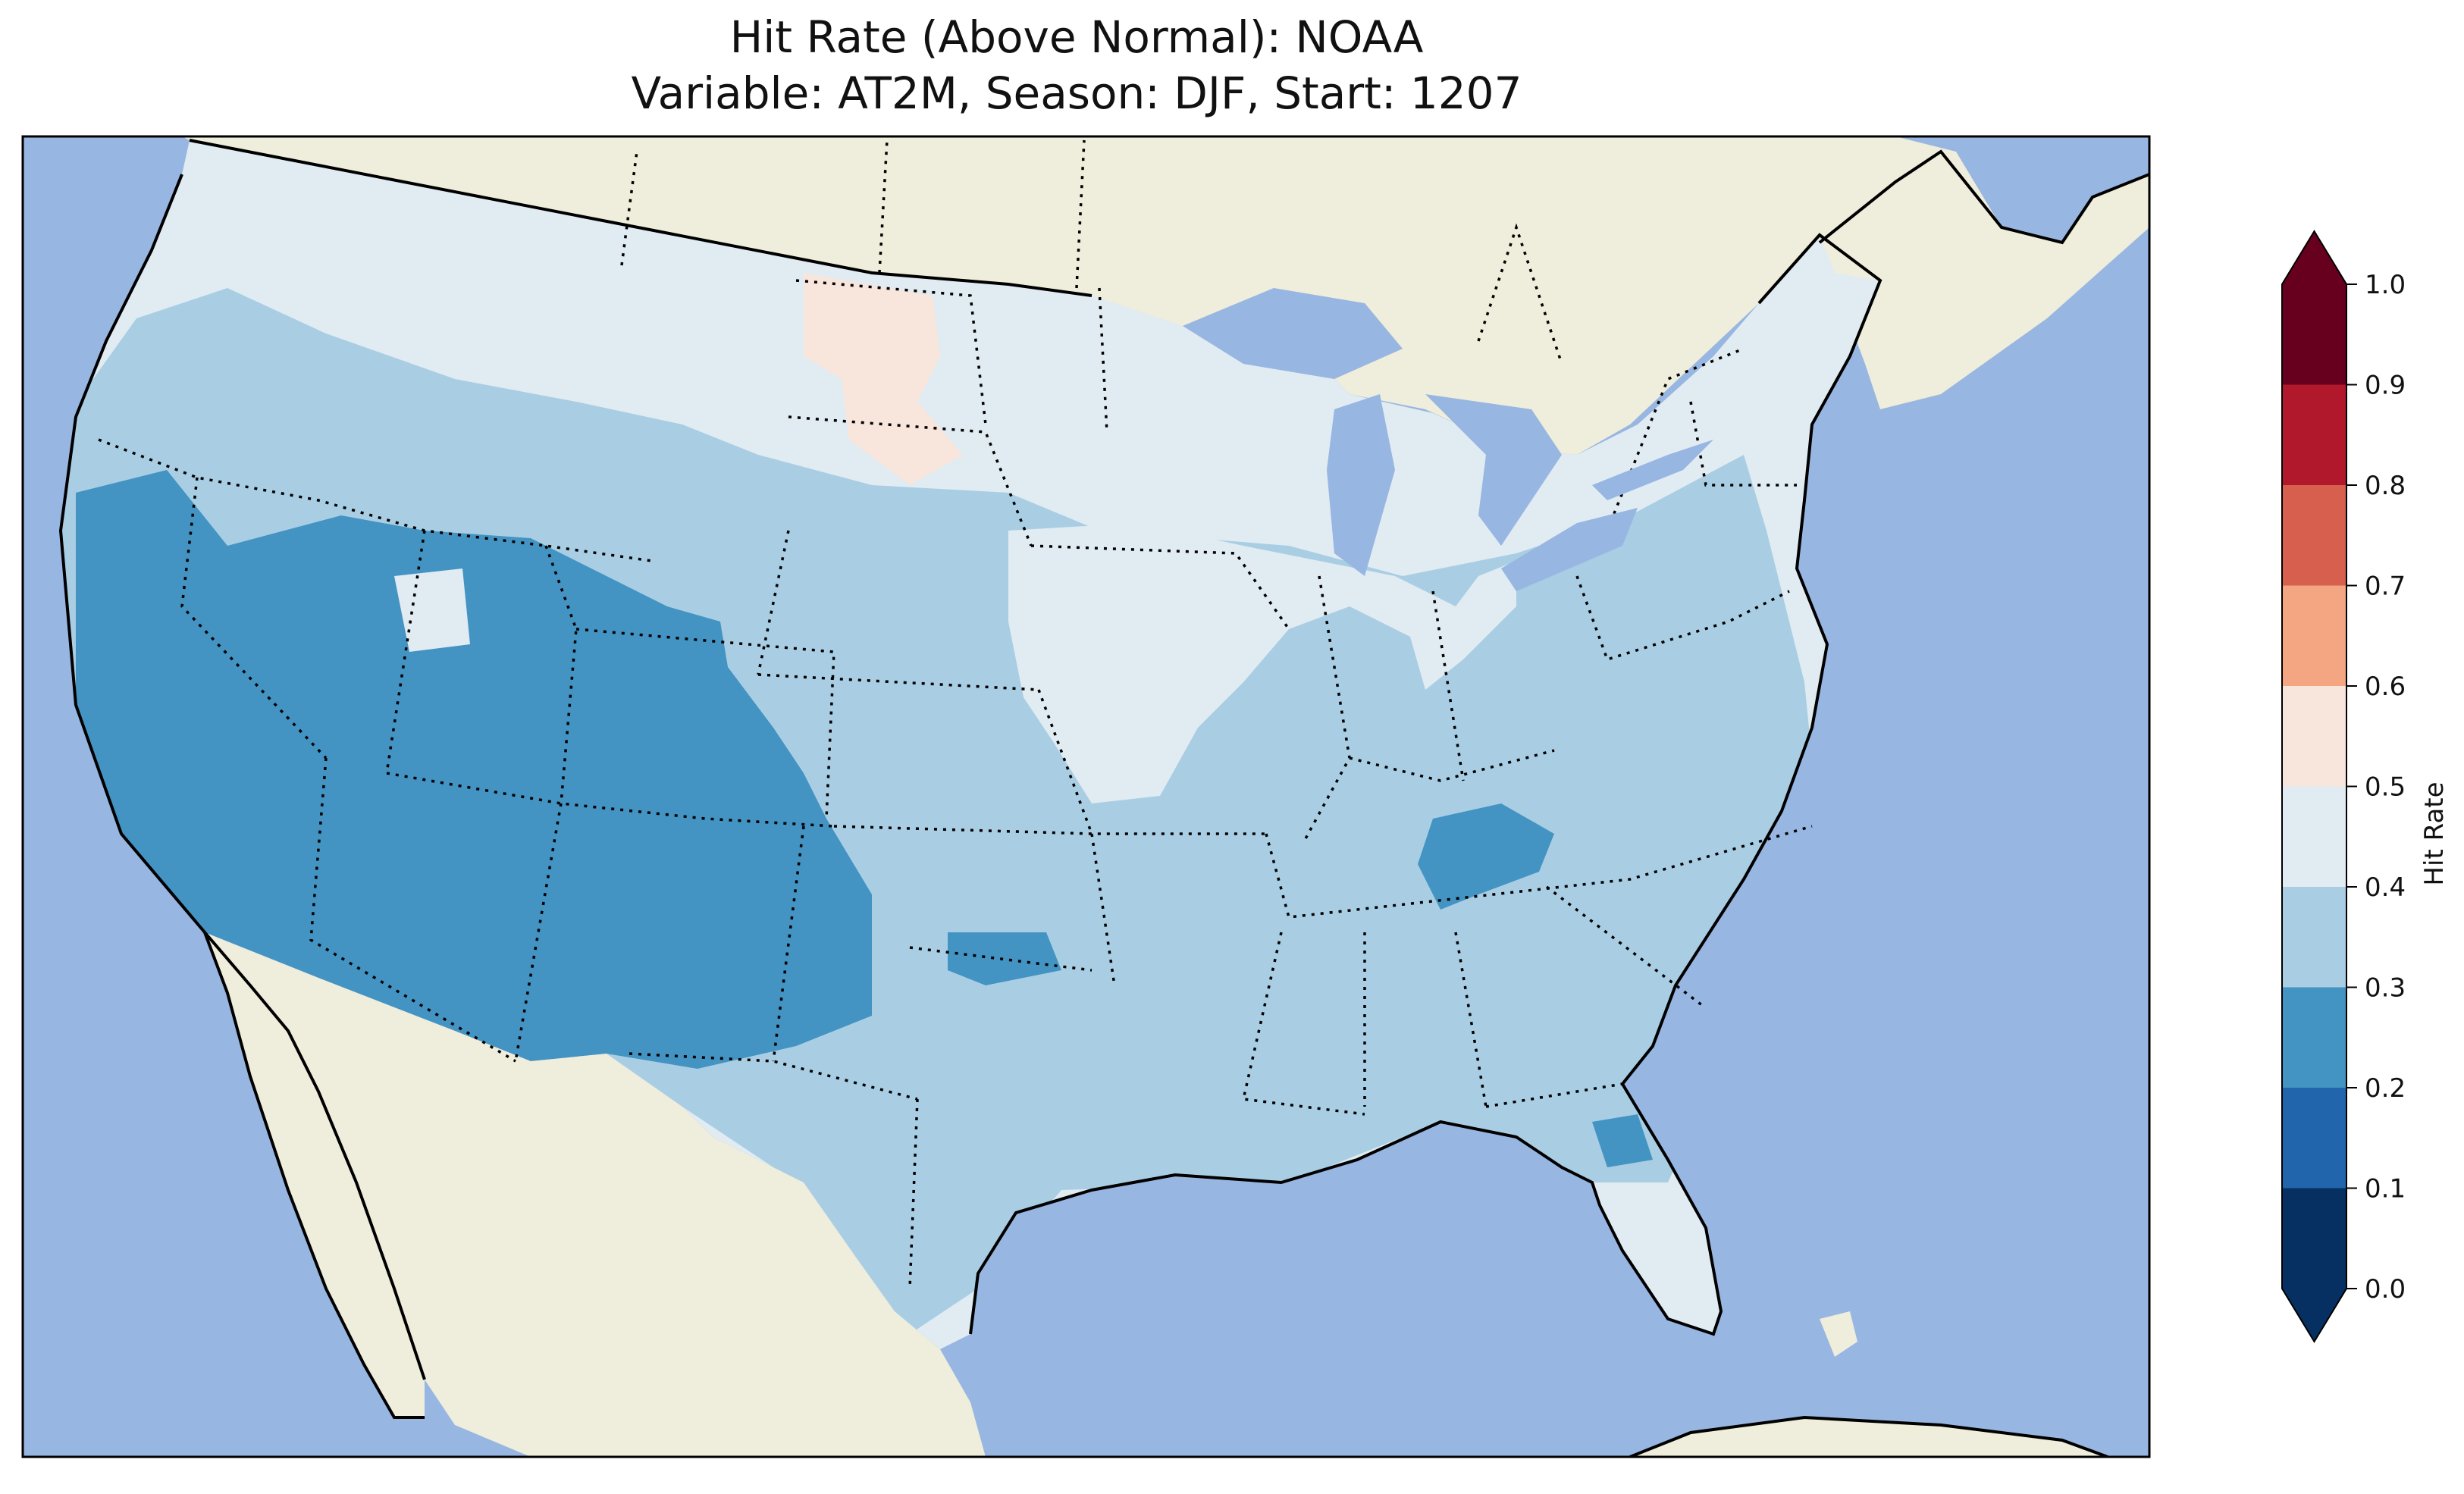 The width and height of the screenshot is (2464, 1494). What do you see at coordinates (315, 1174) in the screenshot?
I see `baja-peninsula` at bounding box center [315, 1174].